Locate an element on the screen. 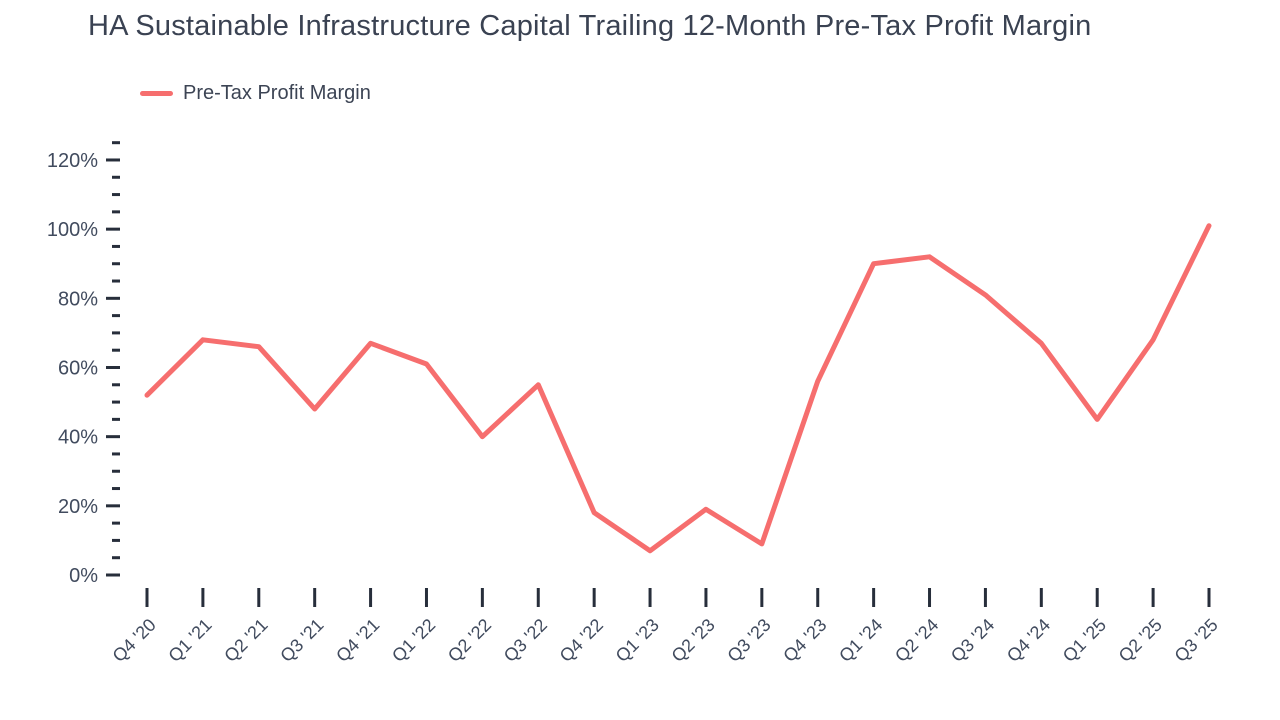 This screenshot has height=720, width=1280. svg-text: Q3 '24 is located at coordinates (972, 640).